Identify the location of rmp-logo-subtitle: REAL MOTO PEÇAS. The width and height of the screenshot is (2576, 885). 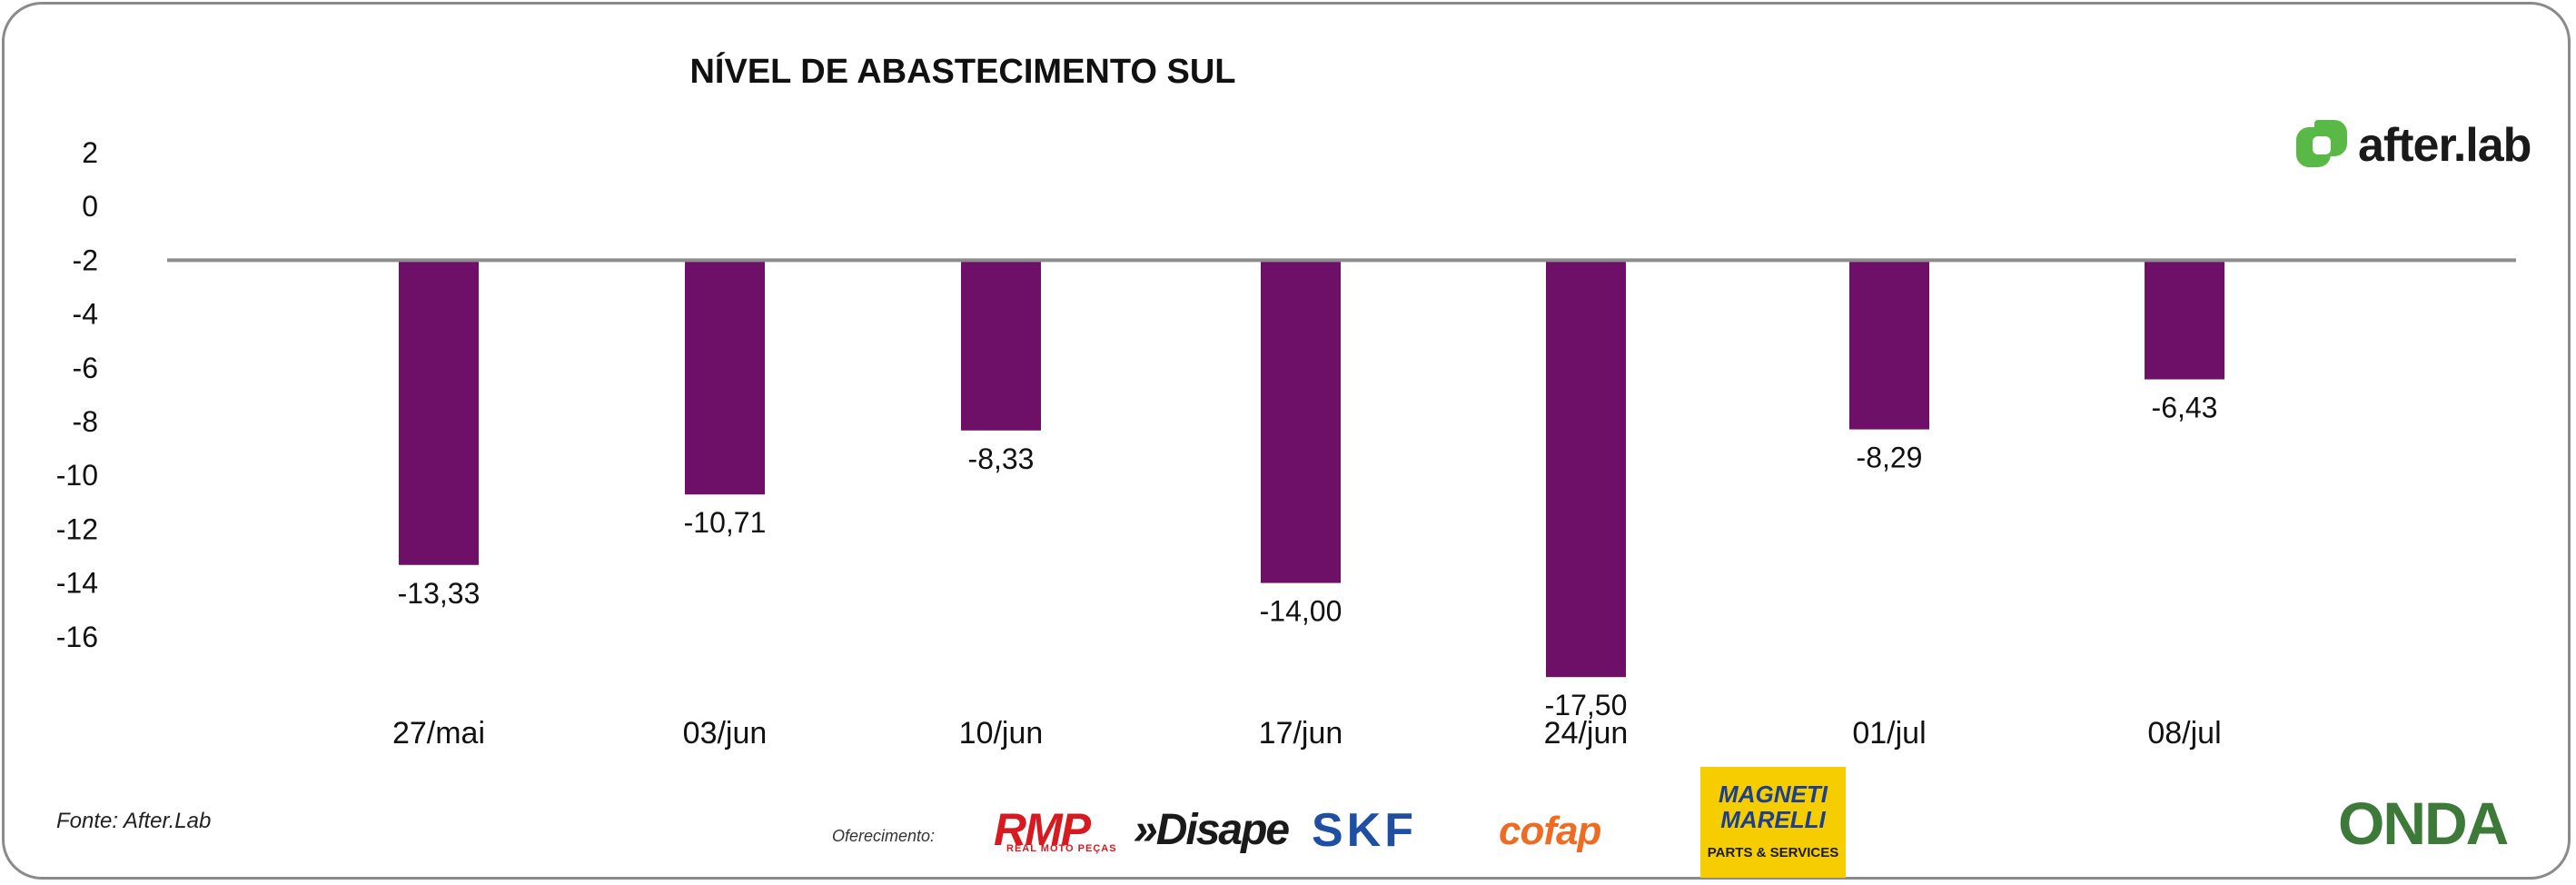
(1061, 848).